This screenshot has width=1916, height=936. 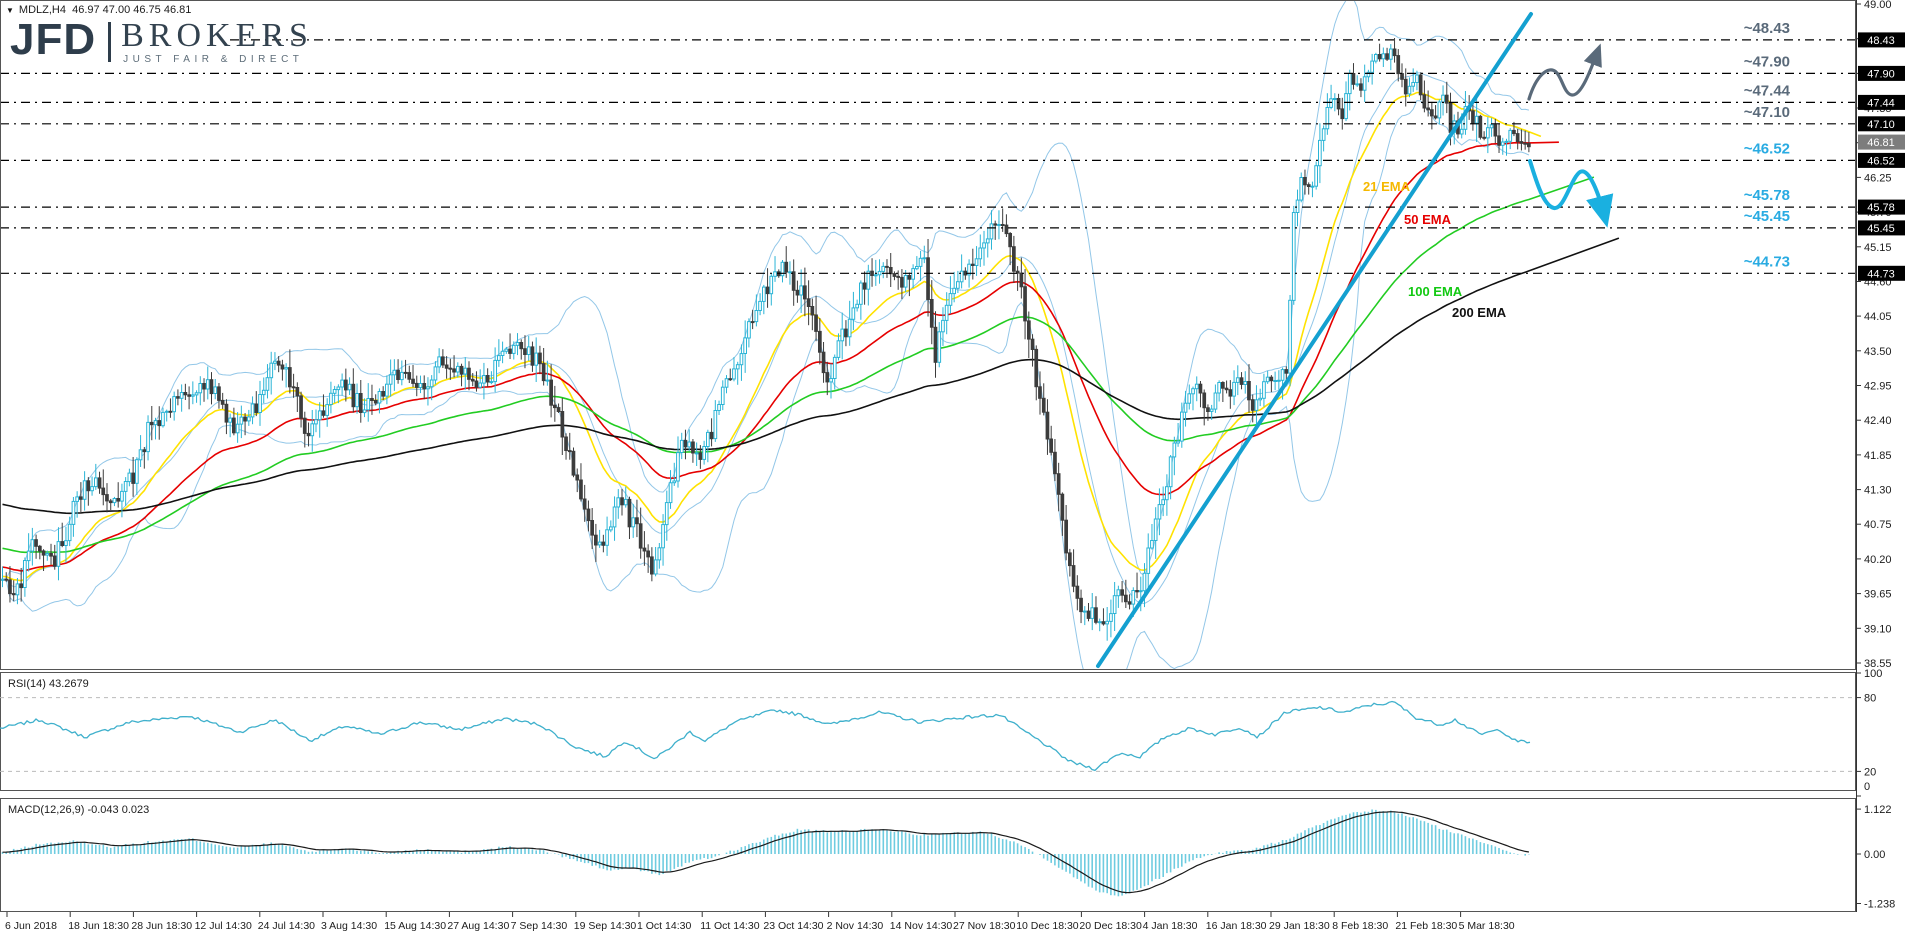 What do you see at coordinates (10, 10) in the screenshot?
I see `dropdown-icon: ▼` at bounding box center [10, 10].